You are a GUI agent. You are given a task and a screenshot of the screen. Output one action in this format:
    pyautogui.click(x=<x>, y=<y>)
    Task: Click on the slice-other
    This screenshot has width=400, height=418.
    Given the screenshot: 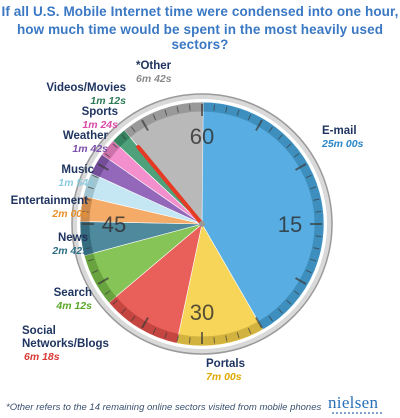 What is the action you would take?
    pyautogui.click(x=163, y=163)
    